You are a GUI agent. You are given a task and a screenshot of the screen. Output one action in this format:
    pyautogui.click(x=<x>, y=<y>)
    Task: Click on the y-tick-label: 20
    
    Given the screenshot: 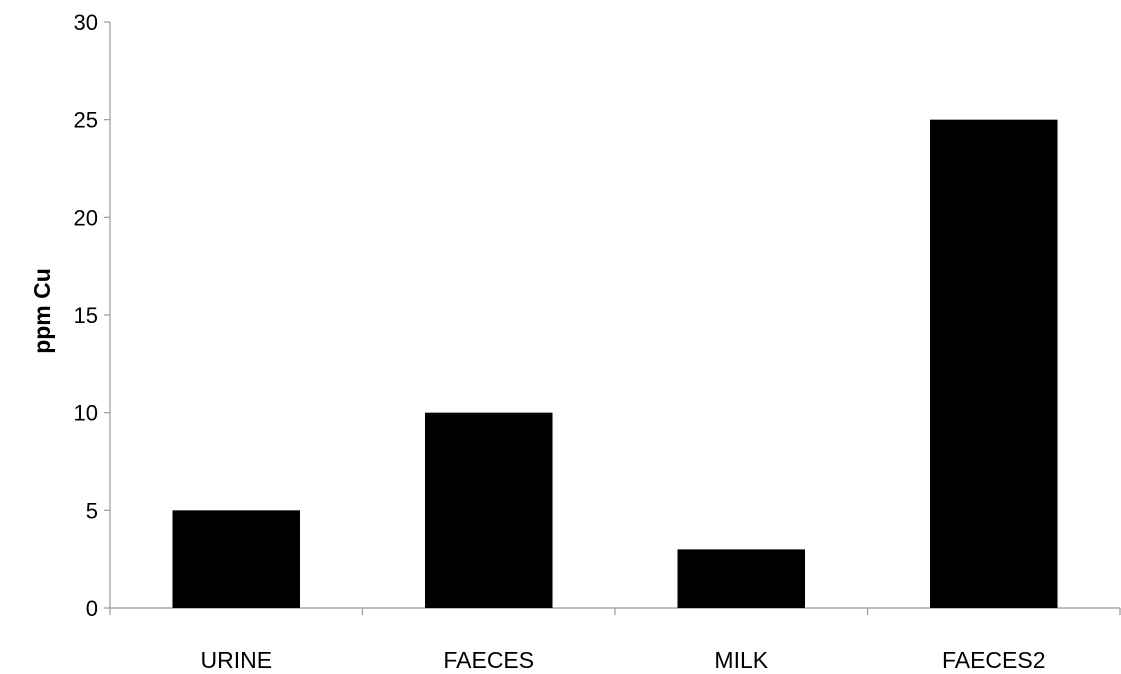 What is the action you would take?
    pyautogui.click(x=86, y=217)
    